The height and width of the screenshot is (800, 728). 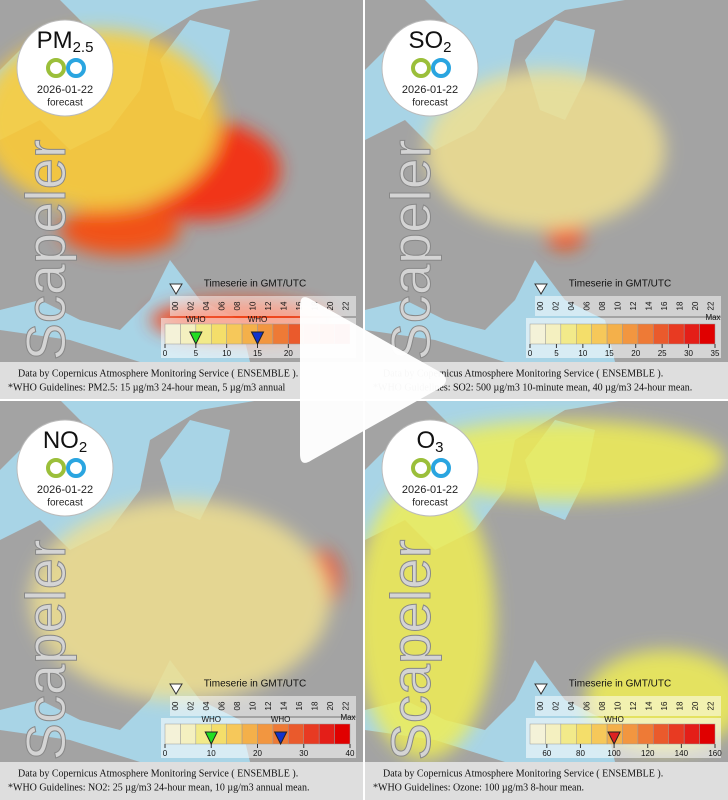 I want to click on pollutant-name: PM, so click(x=55, y=40).